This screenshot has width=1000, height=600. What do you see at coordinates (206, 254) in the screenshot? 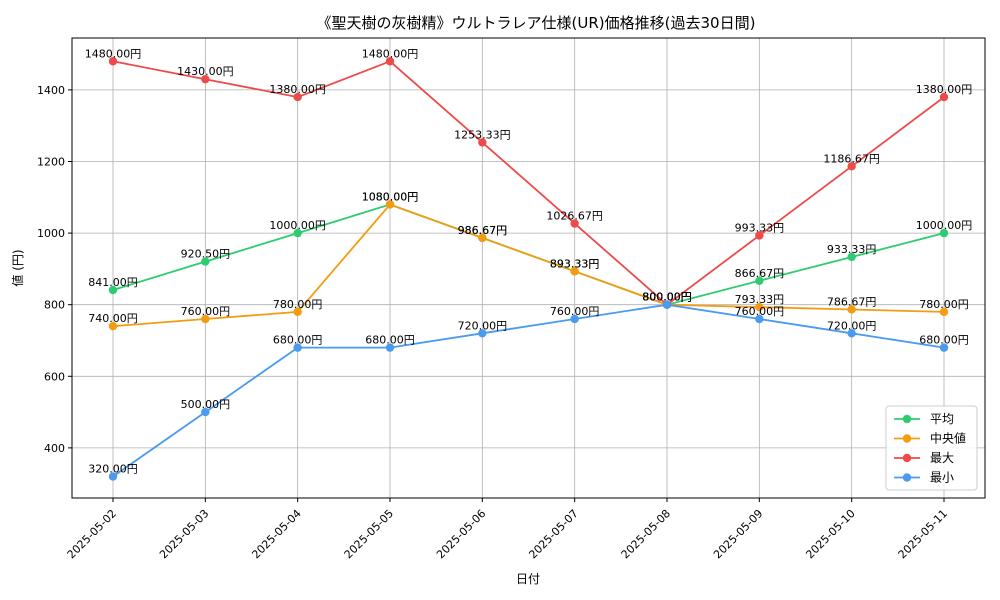
I see `data-label: 920.50円` at bounding box center [206, 254].